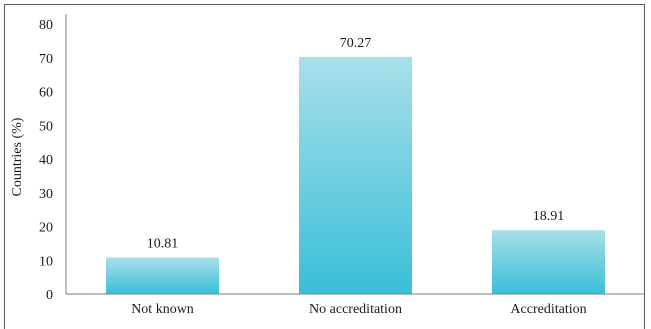 This screenshot has width=651, height=329. I want to click on y-tick-label: 70, so click(46, 59).